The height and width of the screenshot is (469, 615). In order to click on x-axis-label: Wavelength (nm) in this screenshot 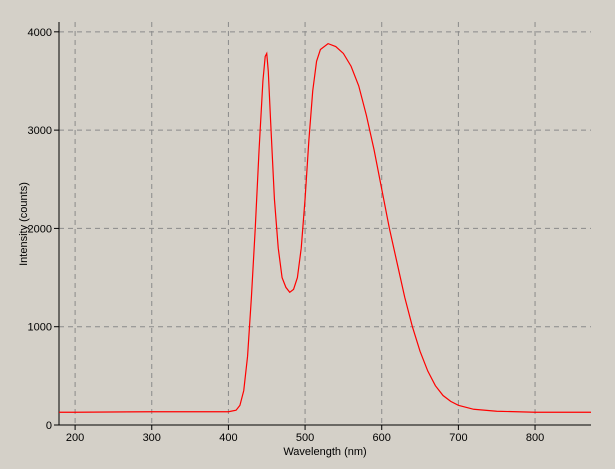, I will do `click(324, 452)`.